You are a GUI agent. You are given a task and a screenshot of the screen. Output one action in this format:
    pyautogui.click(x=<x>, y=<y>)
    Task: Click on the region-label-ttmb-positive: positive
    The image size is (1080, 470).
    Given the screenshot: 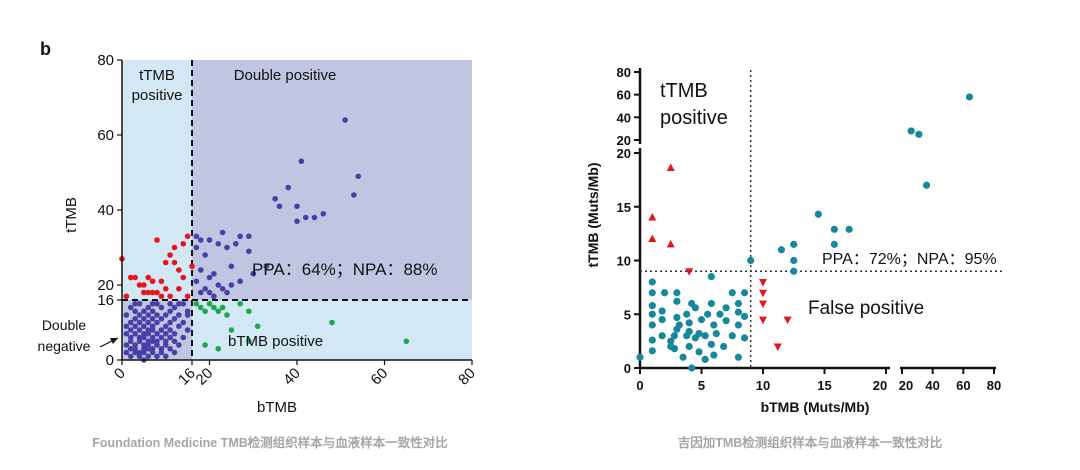 What is the action you would take?
    pyautogui.click(x=157, y=95)
    